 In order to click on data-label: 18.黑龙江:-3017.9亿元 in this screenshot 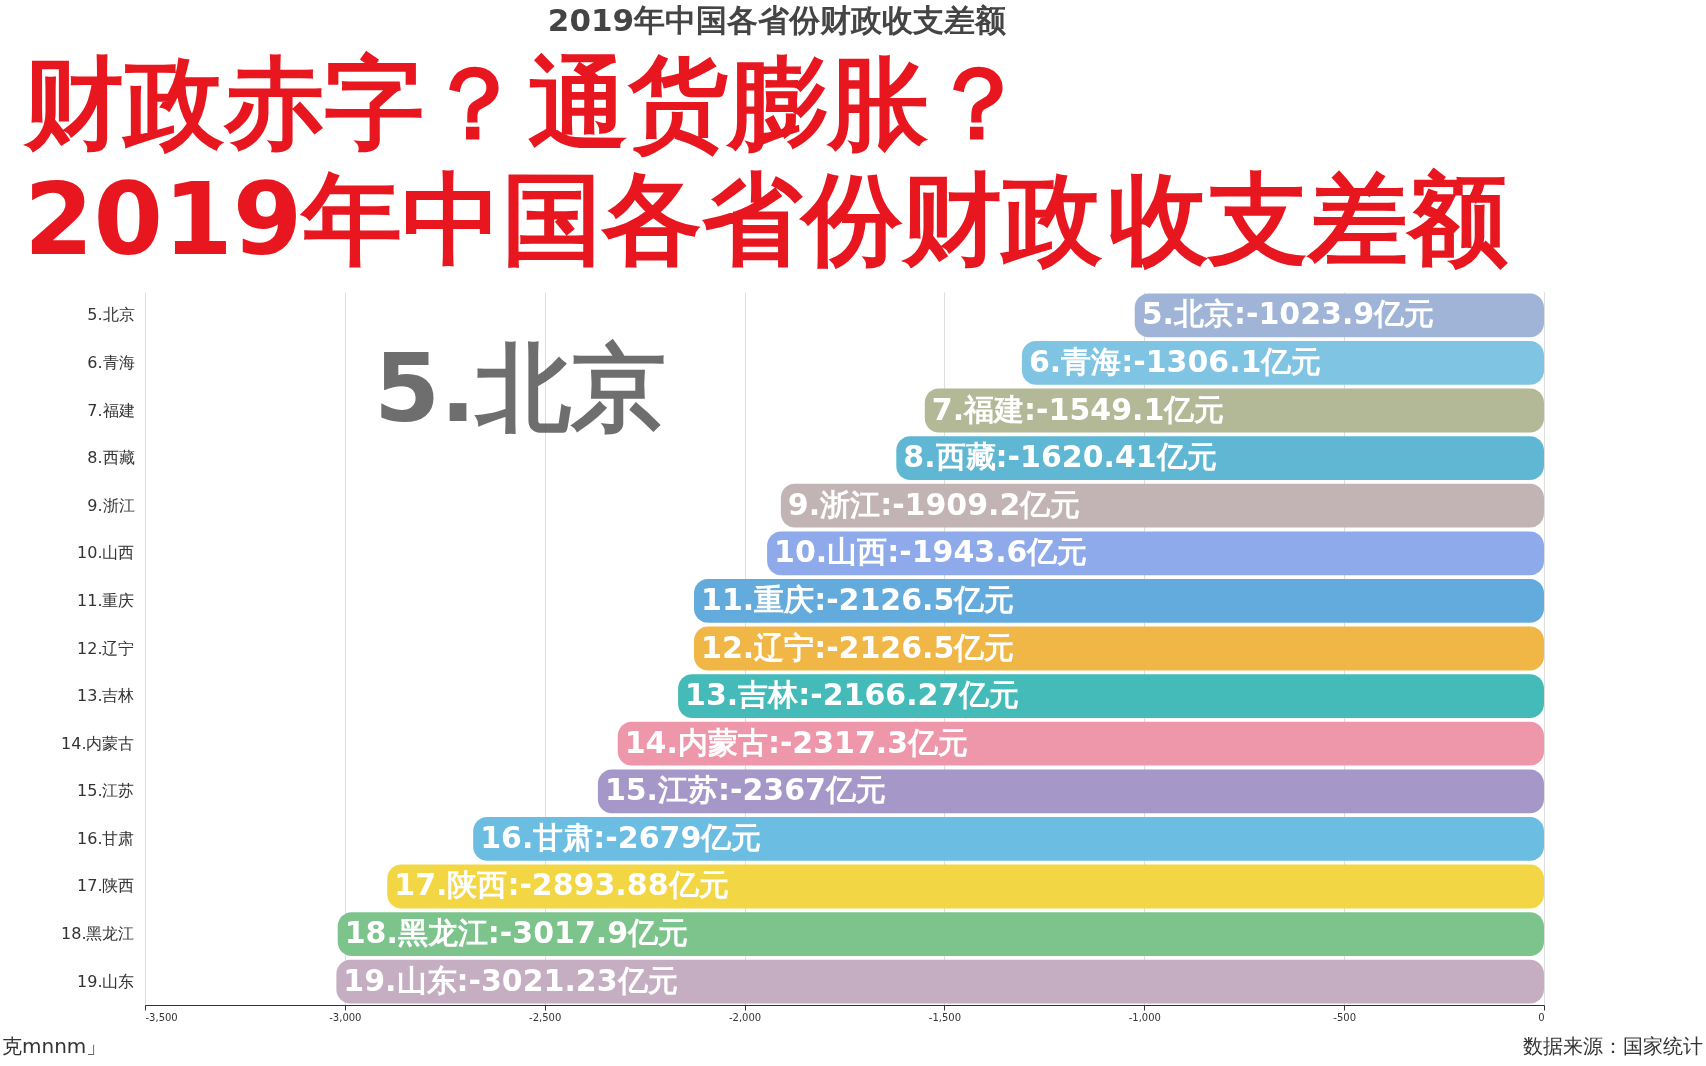, I will do `click(516, 933)`.